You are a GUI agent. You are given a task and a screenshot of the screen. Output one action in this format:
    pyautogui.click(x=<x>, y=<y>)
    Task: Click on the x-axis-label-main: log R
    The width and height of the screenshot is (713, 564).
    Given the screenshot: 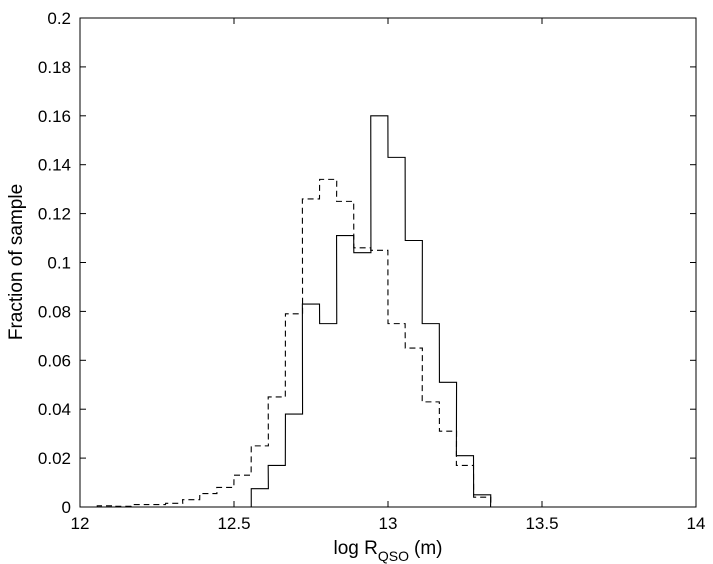 What is the action you would take?
    pyautogui.click(x=356, y=548)
    